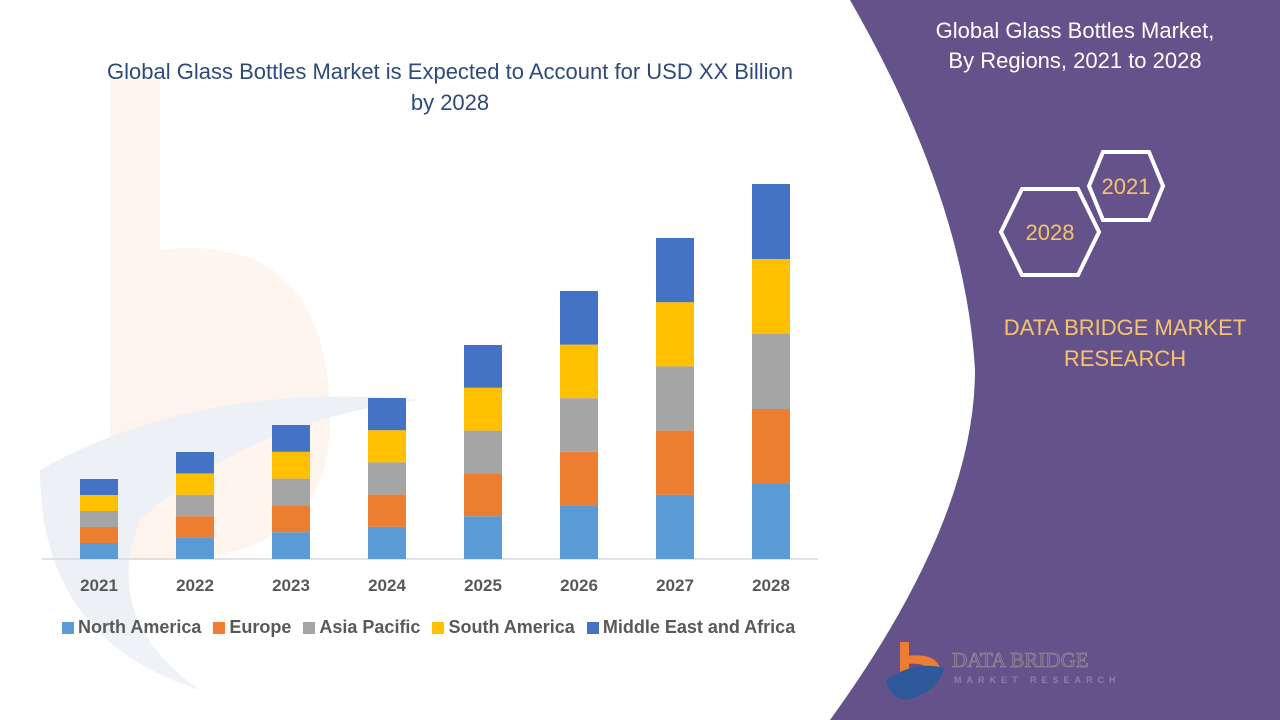  Describe the element at coordinates (195, 484) in the screenshot. I see `bar-2022-south-america` at that location.